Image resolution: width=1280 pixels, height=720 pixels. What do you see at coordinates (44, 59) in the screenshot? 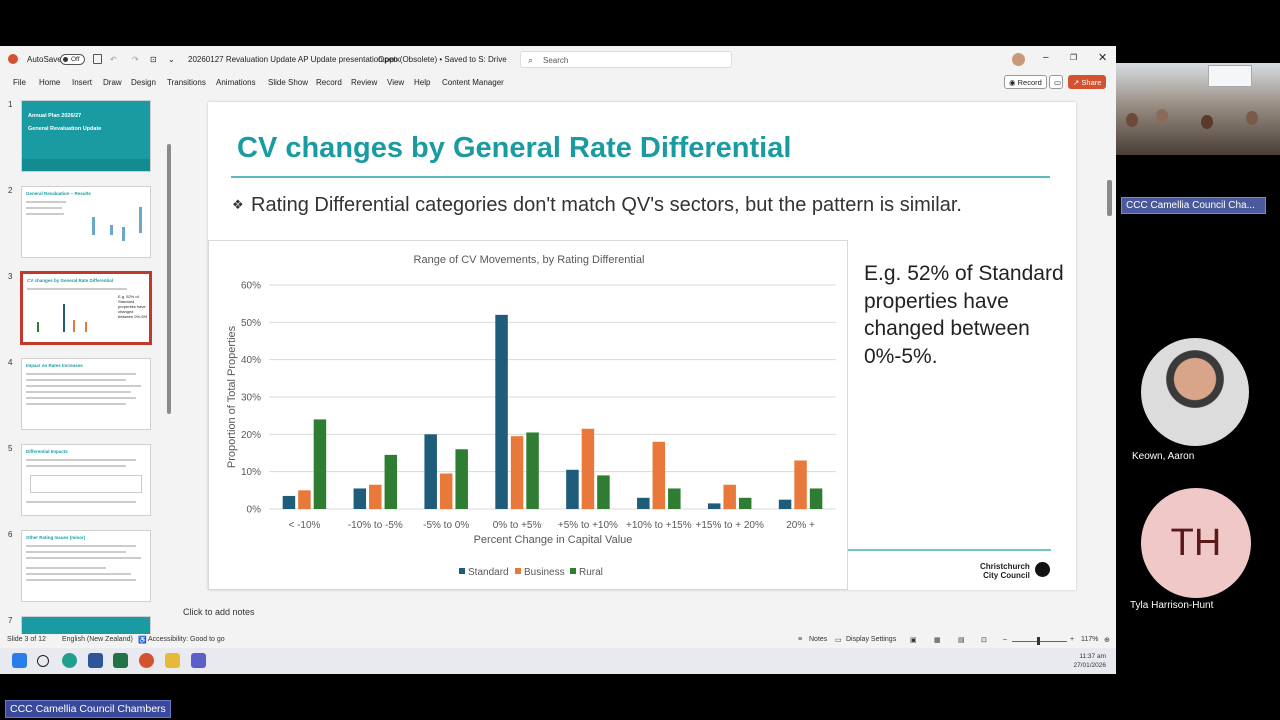
I see `autosave-label: AutoSave` at bounding box center [44, 59].